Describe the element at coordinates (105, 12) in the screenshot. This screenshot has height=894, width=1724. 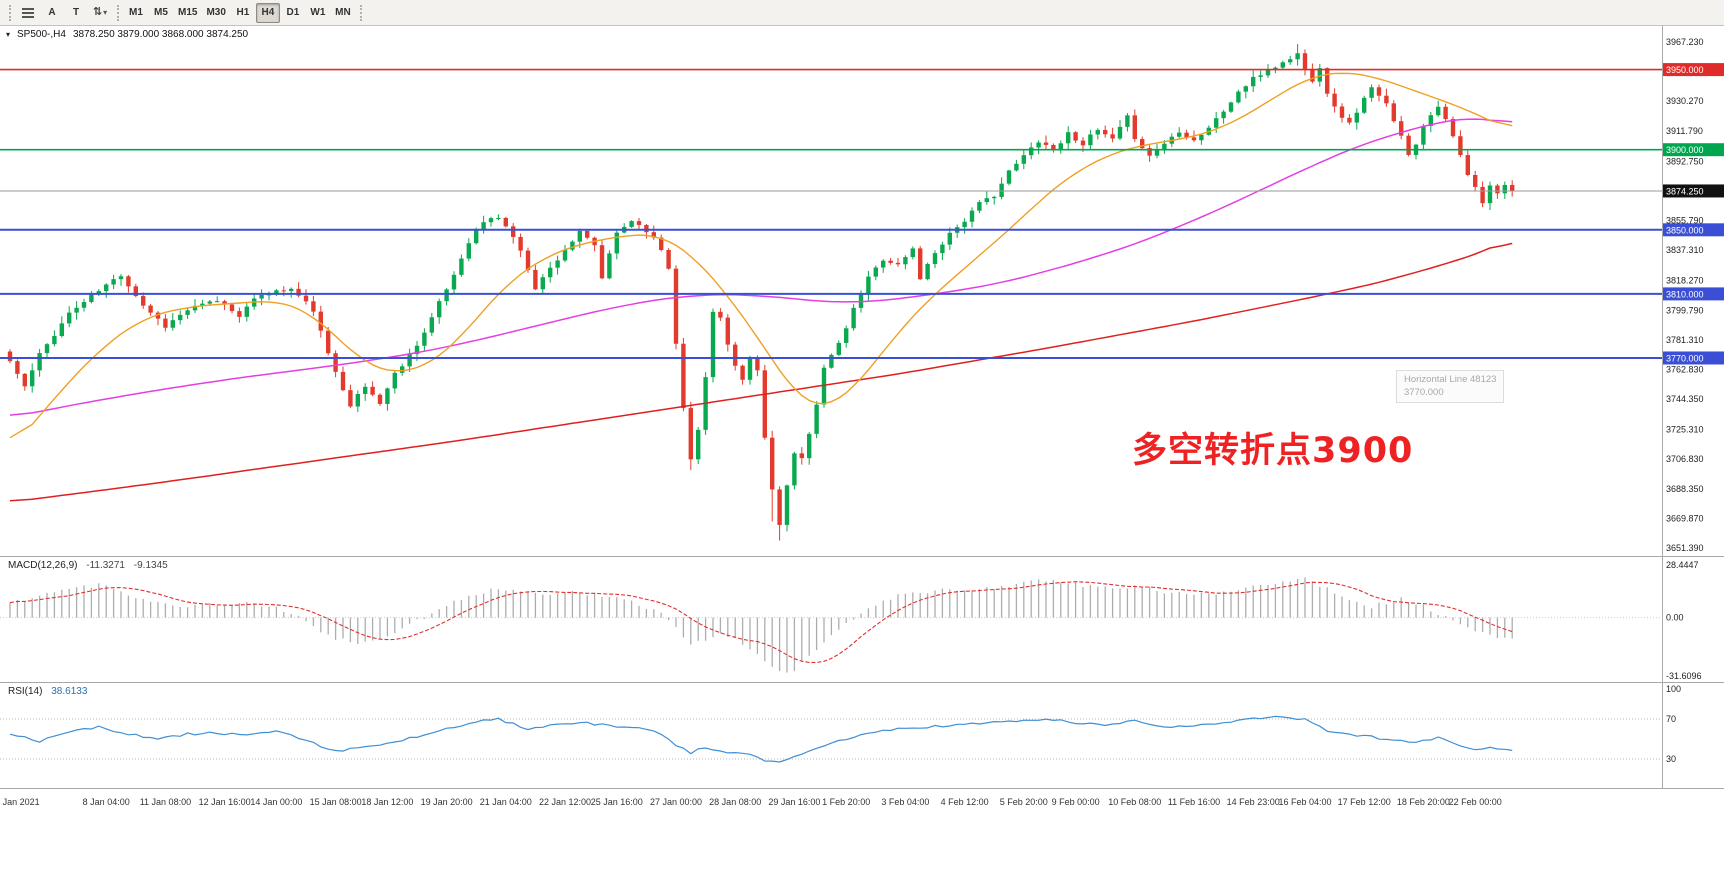
I see `chevron-down-icon: ▾` at that location.